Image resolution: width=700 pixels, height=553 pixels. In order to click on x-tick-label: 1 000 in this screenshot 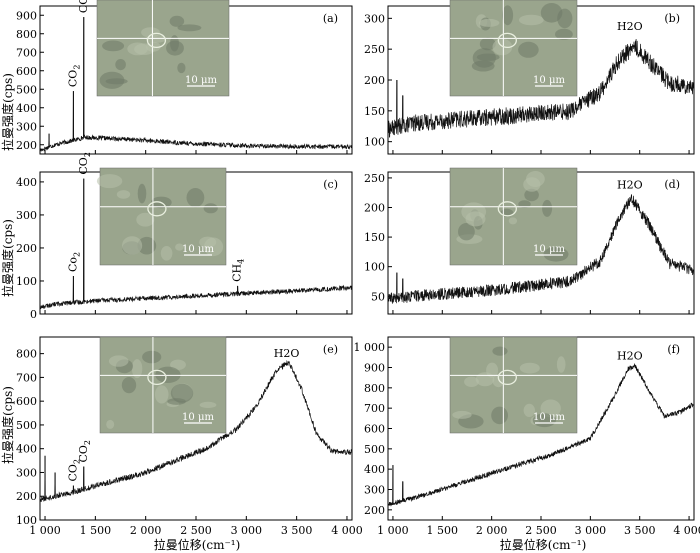, I will do `click(393, 530)`.